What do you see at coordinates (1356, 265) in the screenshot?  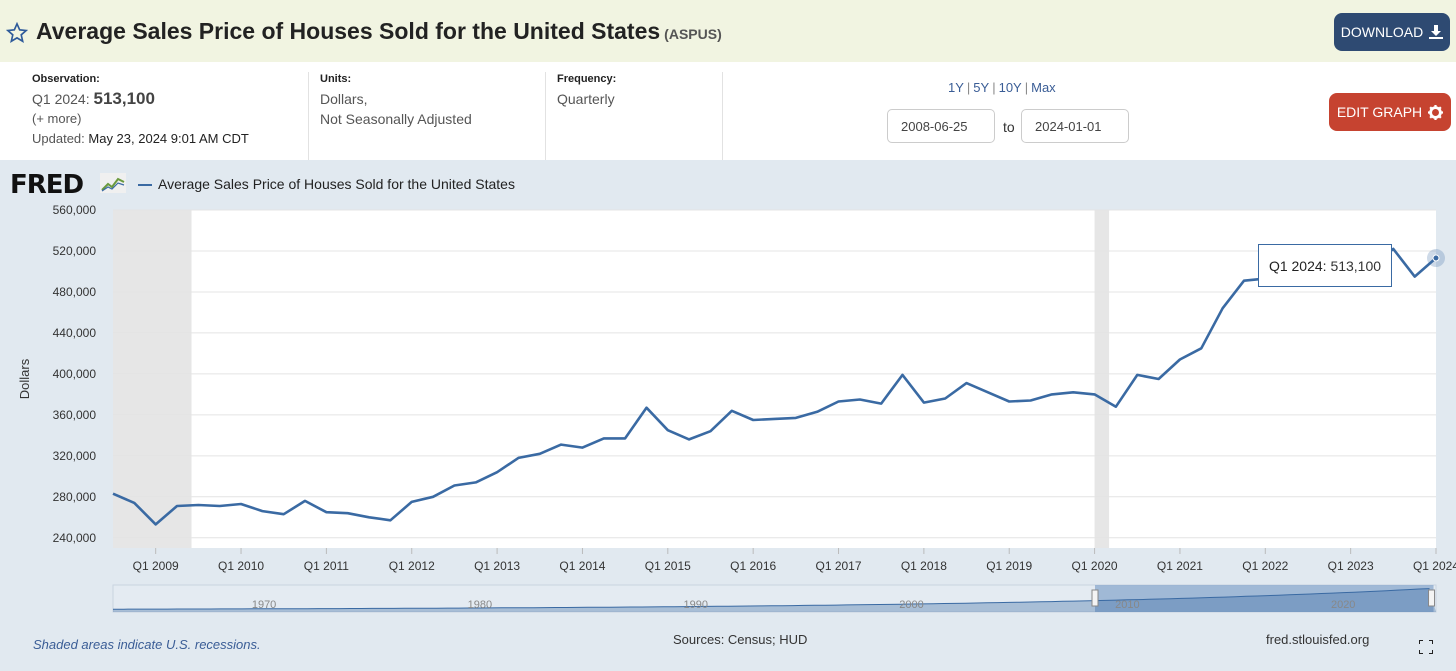 I see `tooltip-value: 513,100` at bounding box center [1356, 265].